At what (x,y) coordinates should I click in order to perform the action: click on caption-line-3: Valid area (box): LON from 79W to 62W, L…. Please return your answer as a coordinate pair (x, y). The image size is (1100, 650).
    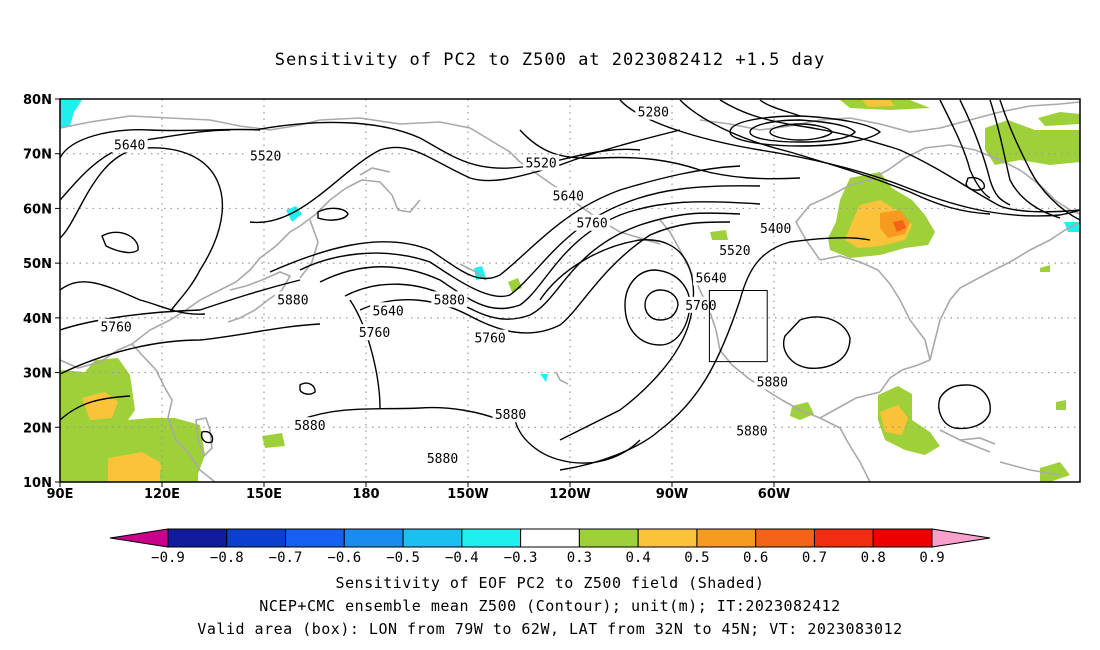
    Looking at the image, I should click on (550, 629).